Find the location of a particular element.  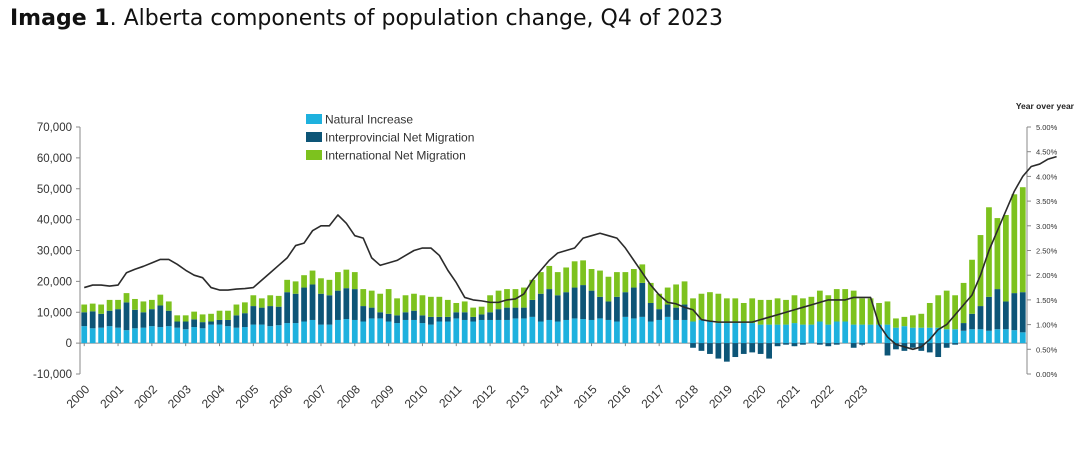

x-tick-label: 2003 is located at coordinates (179, 396).